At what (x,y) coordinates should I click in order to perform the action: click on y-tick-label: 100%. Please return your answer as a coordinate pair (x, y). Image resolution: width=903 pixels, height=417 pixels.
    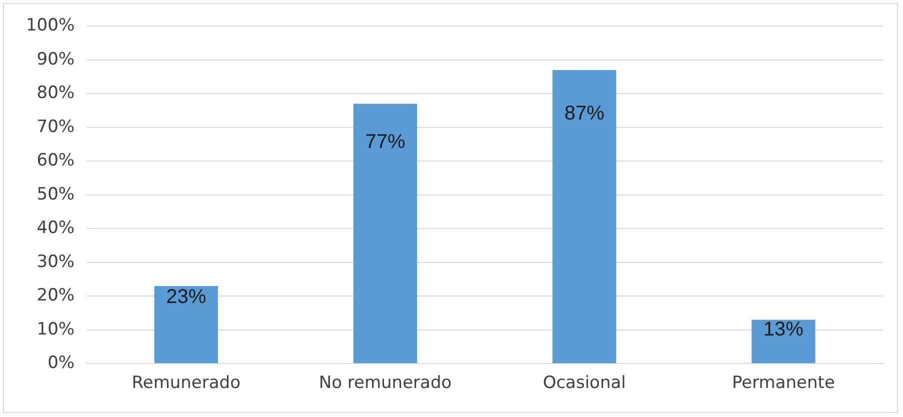
    Looking at the image, I should click on (50, 26).